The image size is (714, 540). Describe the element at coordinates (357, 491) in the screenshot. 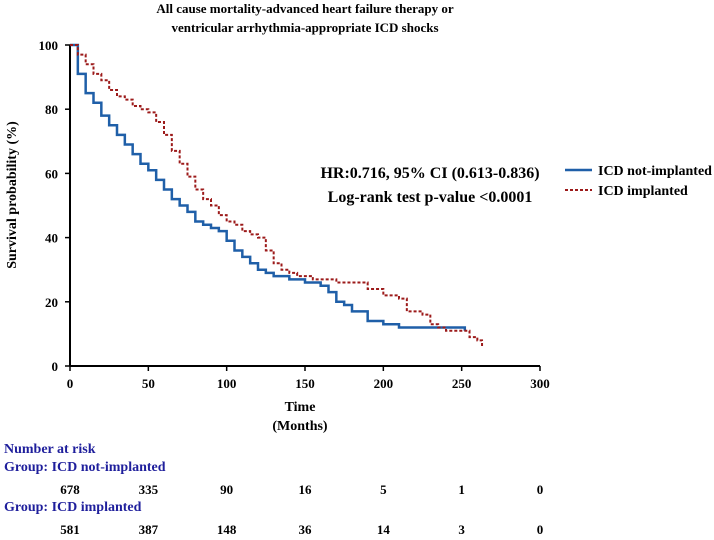

I see `risk-row-not-implanted: 678 335 90 16 5 1 0` at that location.